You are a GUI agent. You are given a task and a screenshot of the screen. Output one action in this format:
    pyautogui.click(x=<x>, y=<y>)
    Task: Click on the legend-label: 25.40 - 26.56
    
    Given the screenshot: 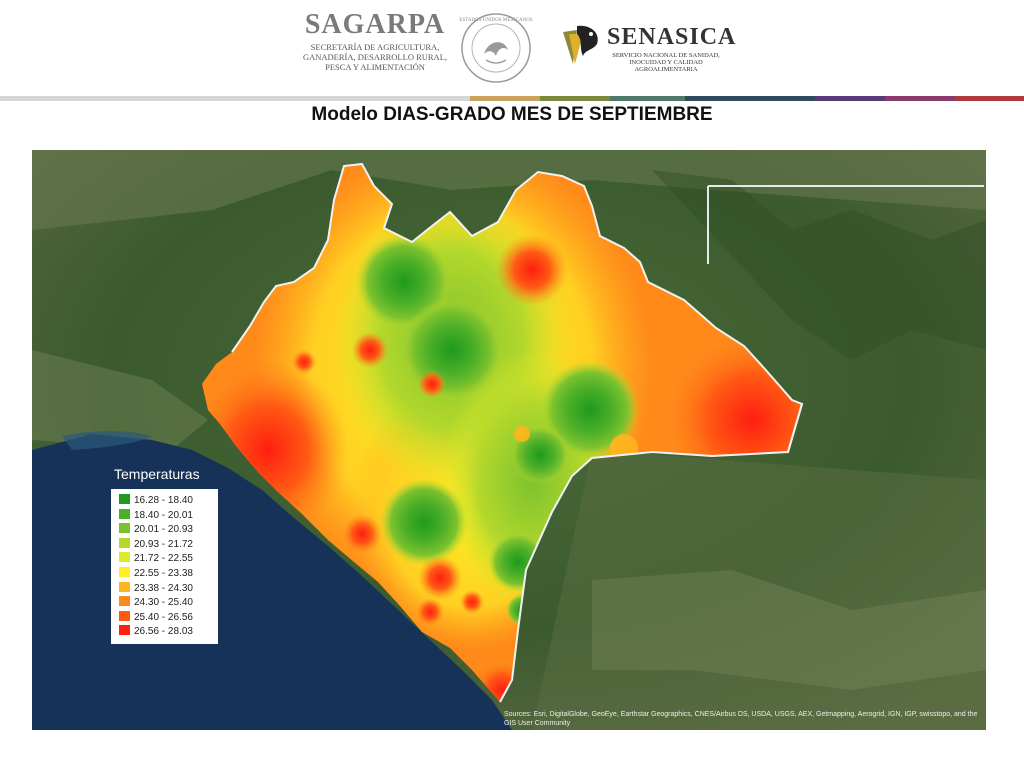 What is the action you would take?
    pyautogui.click(x=163, y=617)
    